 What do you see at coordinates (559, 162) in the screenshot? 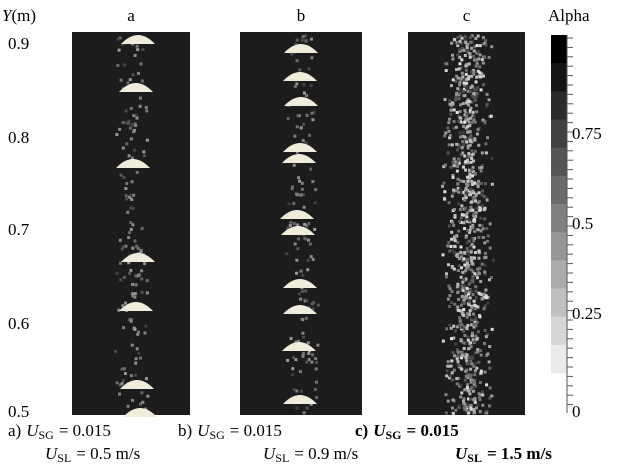
I see `colorbar-band` at bounding box center [559, 162].